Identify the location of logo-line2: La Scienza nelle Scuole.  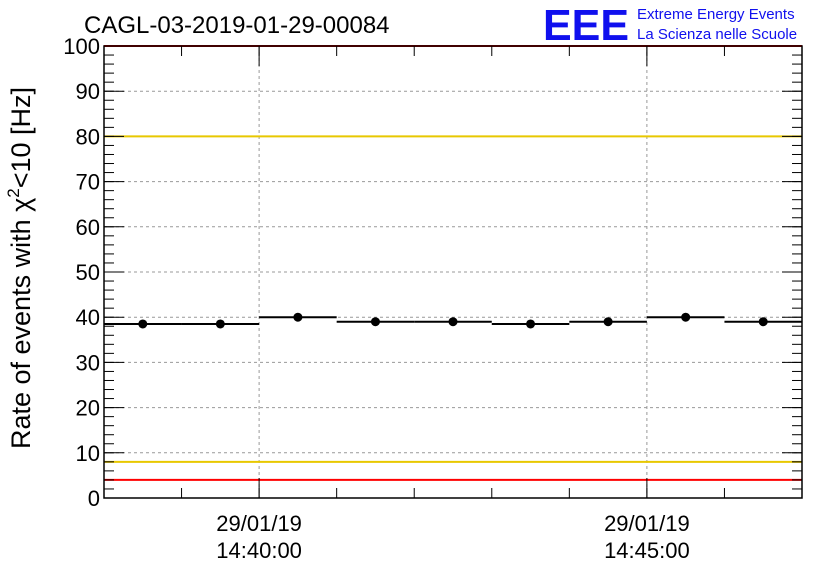
(717, 34).